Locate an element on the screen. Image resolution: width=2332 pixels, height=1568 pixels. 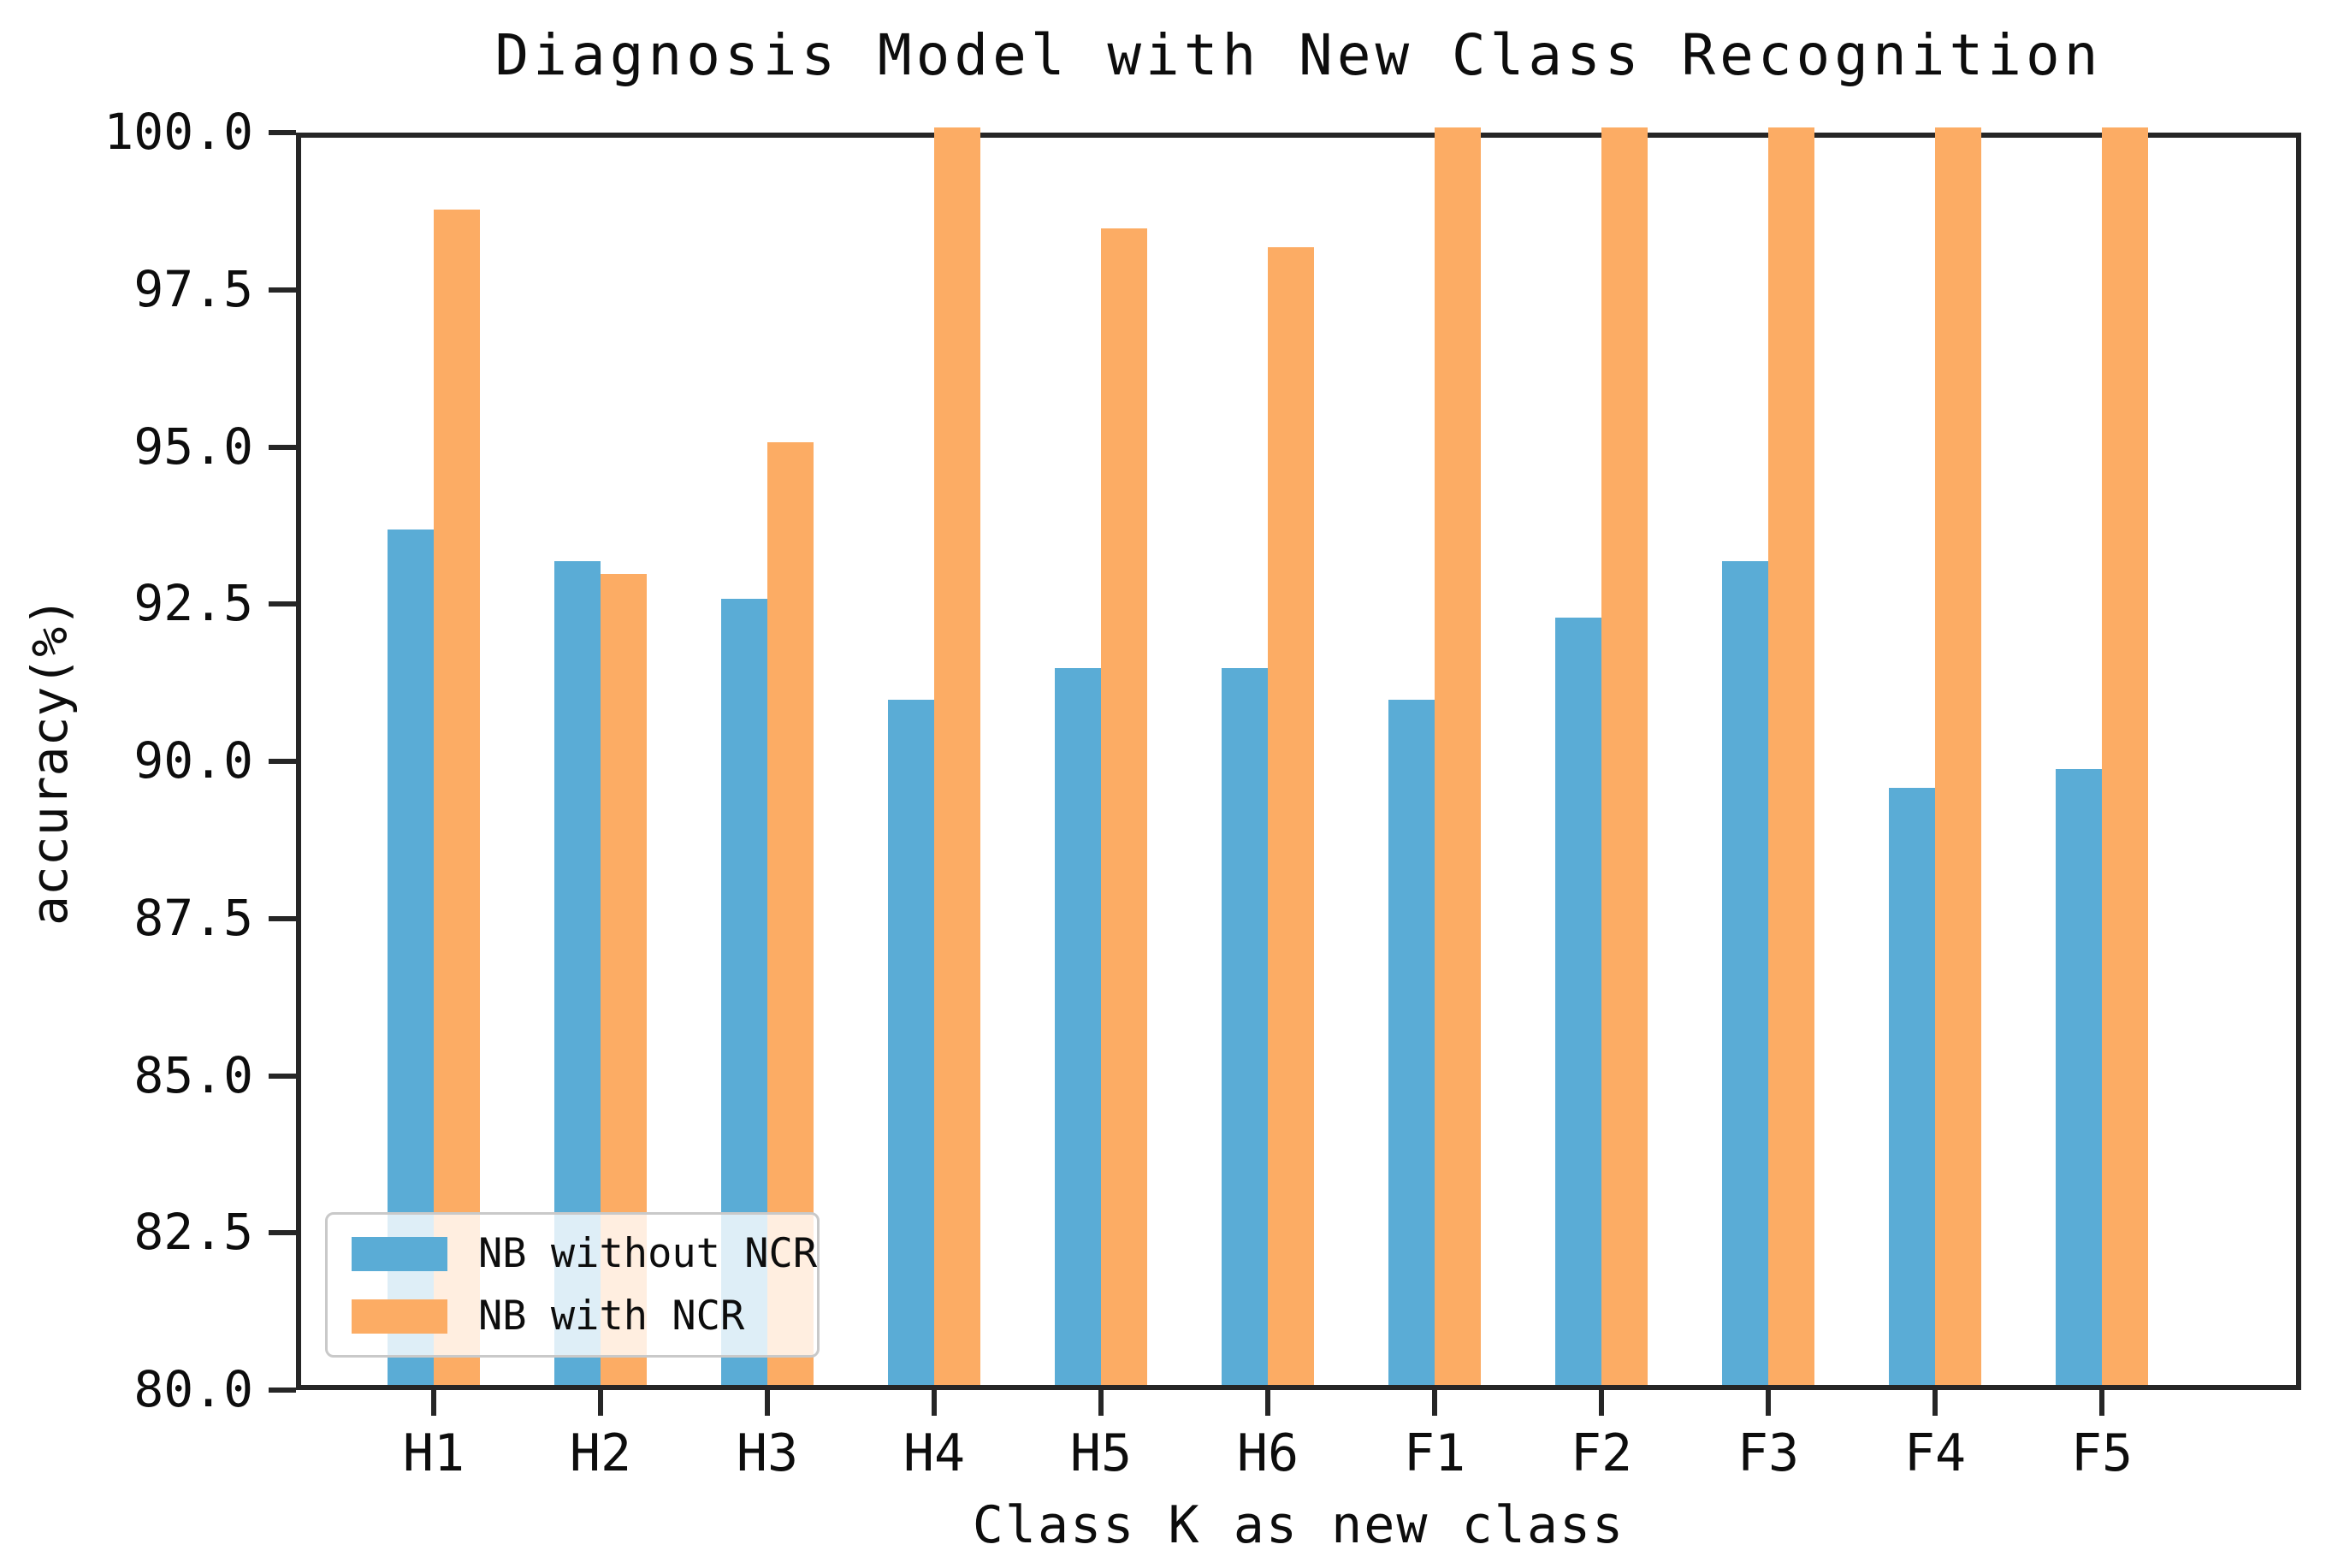
y-tick-label: 80.0 is located at coordinates (193, 1389).